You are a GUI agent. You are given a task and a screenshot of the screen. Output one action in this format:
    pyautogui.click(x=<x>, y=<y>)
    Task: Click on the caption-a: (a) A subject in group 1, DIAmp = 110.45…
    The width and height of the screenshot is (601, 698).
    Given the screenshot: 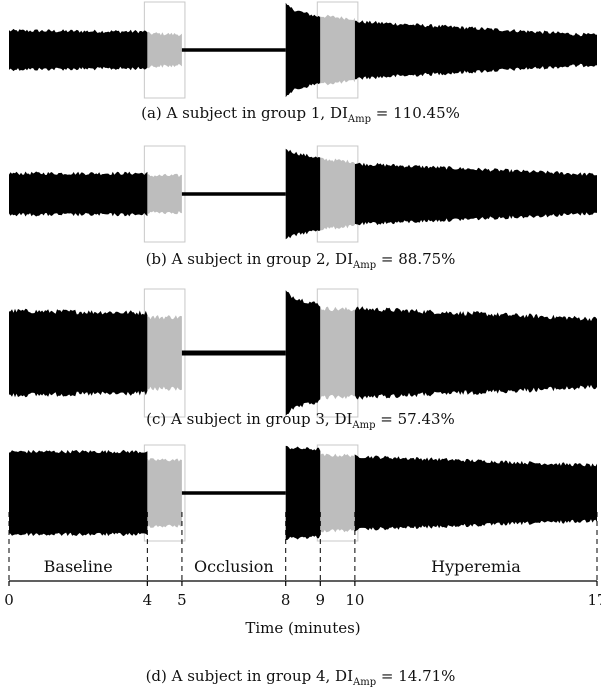 What is the action you would take?
    pyautogui.click(x=300, y=114)
    